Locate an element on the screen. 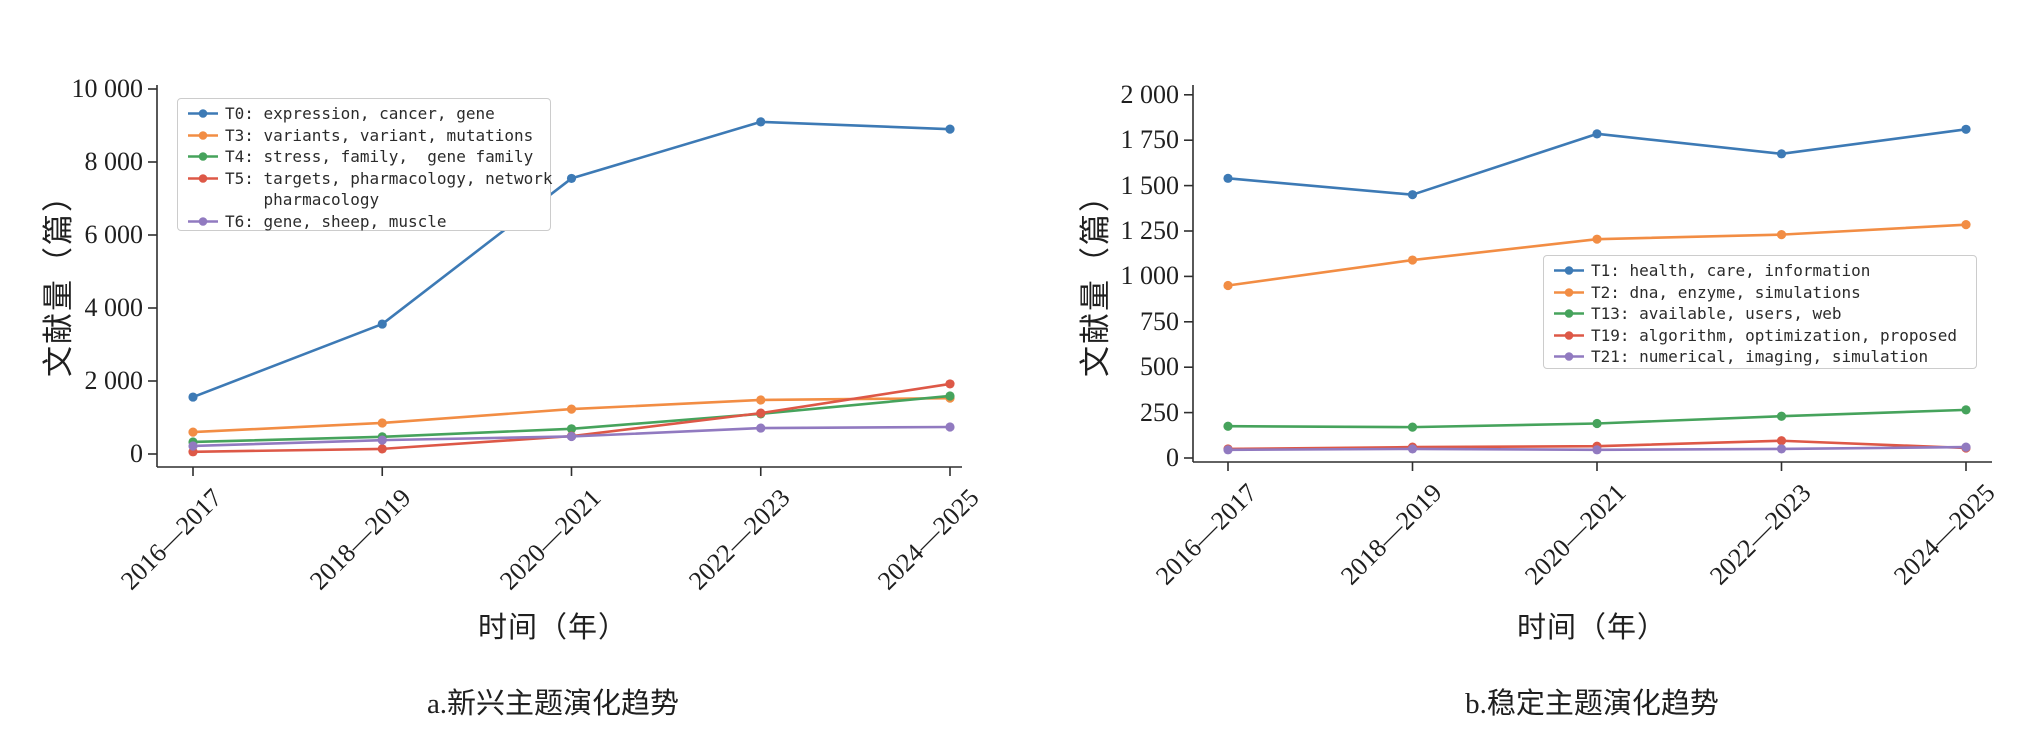  legend-label: T1: health, care, information is located at coordinates (1730, 271).